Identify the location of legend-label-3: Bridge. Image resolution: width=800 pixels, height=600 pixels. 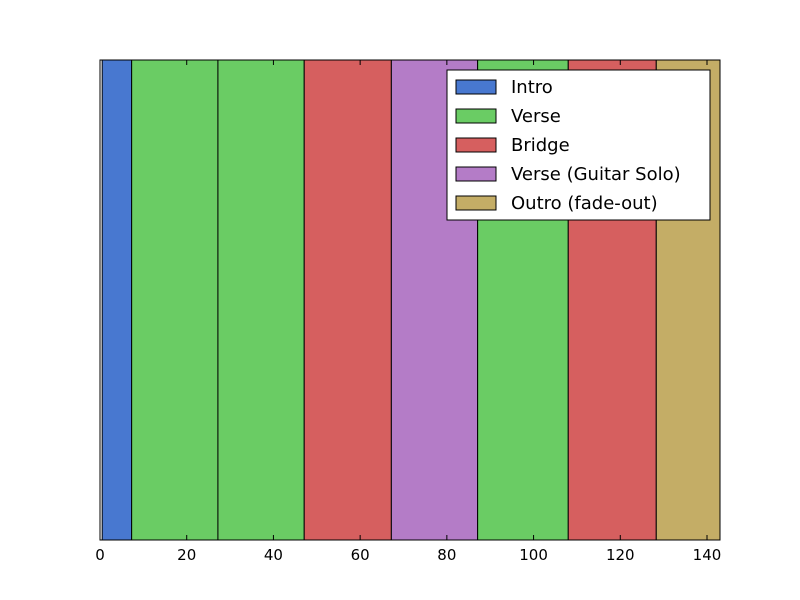
(540, 145).